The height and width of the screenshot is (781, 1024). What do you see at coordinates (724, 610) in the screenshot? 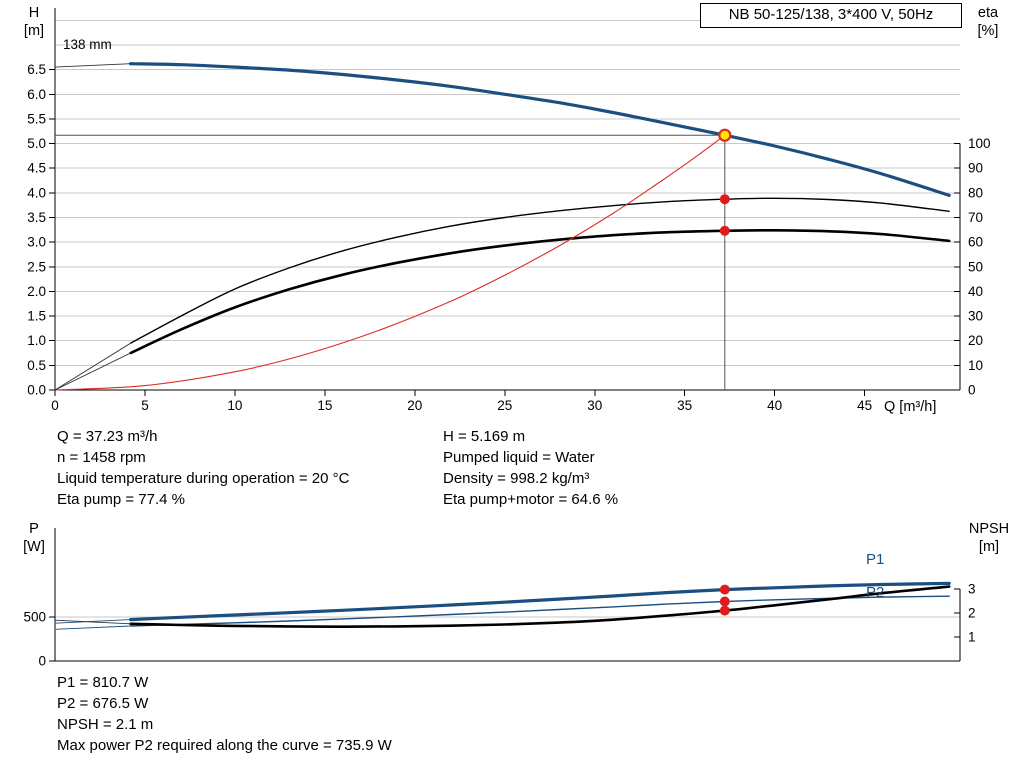
I see `npsh-duty-dot` at bounding box center [724, 610].